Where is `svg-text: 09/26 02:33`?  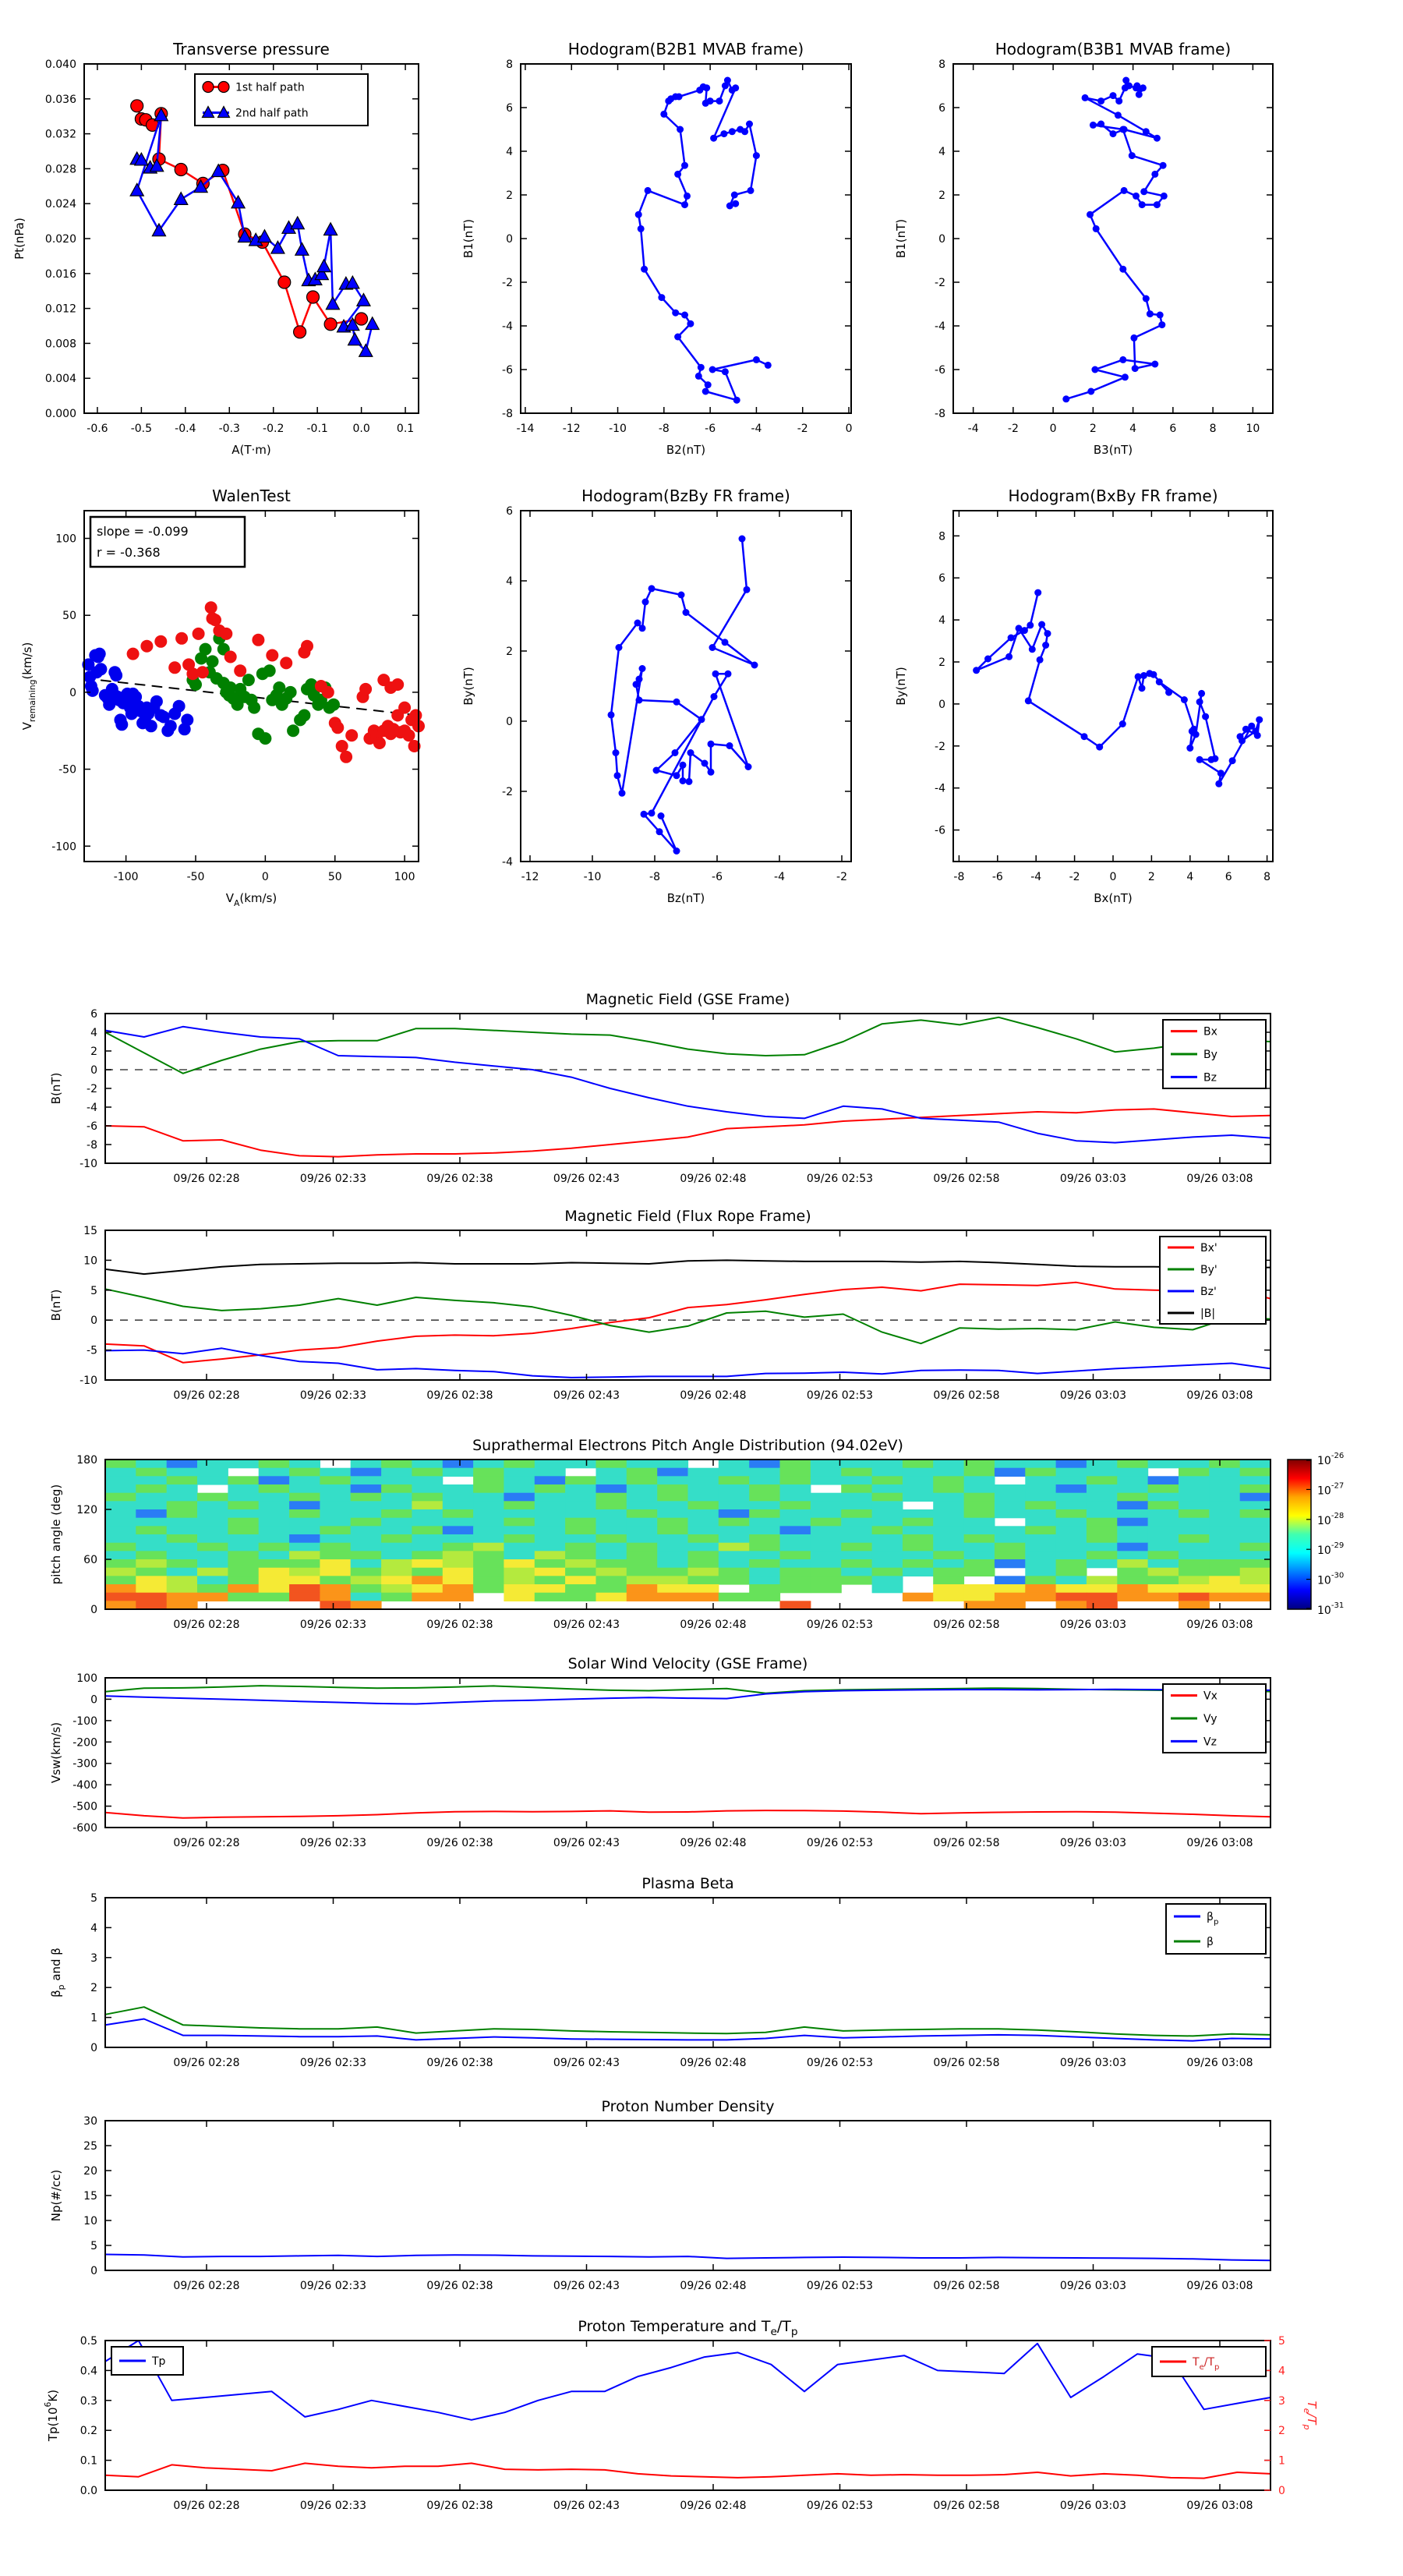
svg-text: 09/26 02:33 is located at coordinates (333, 2286).